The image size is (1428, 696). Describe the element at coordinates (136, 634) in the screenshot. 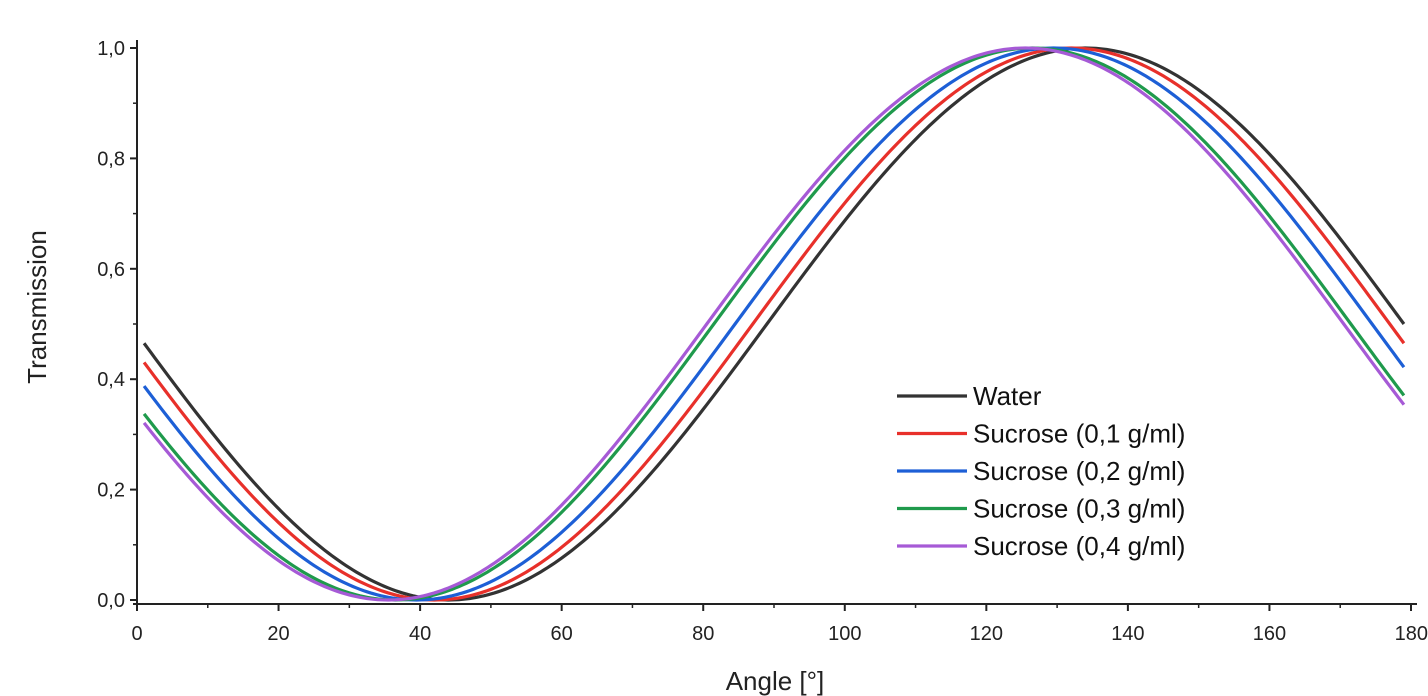

I see `x-tick-label: 0` at that location.